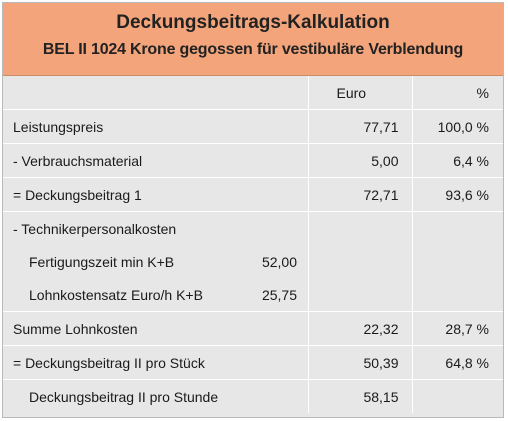 This screenshot has width=508, height=421. Describe the element at coordinates (155, 160) in the screenshot. I see `row-label-verbrauchsmaterial: - Verbrauchsmaterial` at that location.